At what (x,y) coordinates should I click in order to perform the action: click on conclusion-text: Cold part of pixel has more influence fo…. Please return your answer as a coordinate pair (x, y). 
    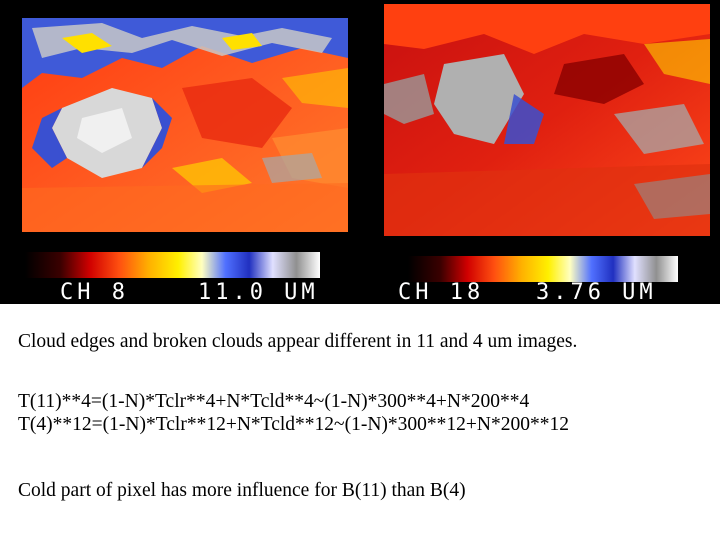
    Looking at the image, I should click on (242, 490).